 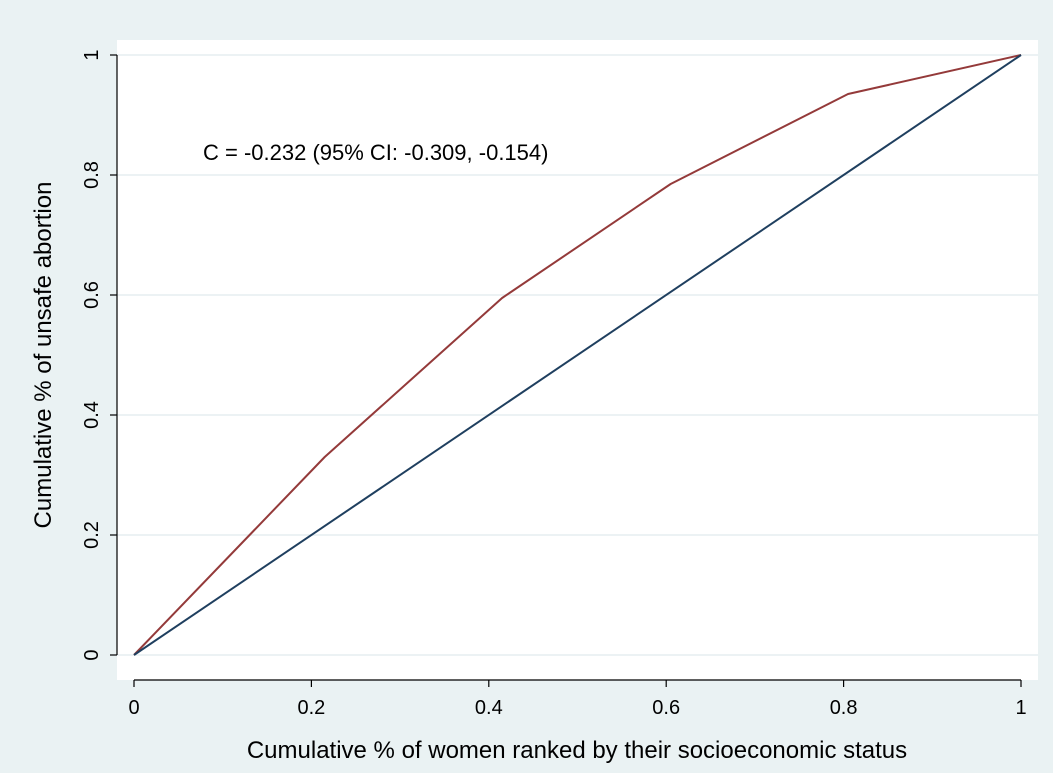 I want to click on y-tick-label-1: 0.2, so click(x=92, y=535).